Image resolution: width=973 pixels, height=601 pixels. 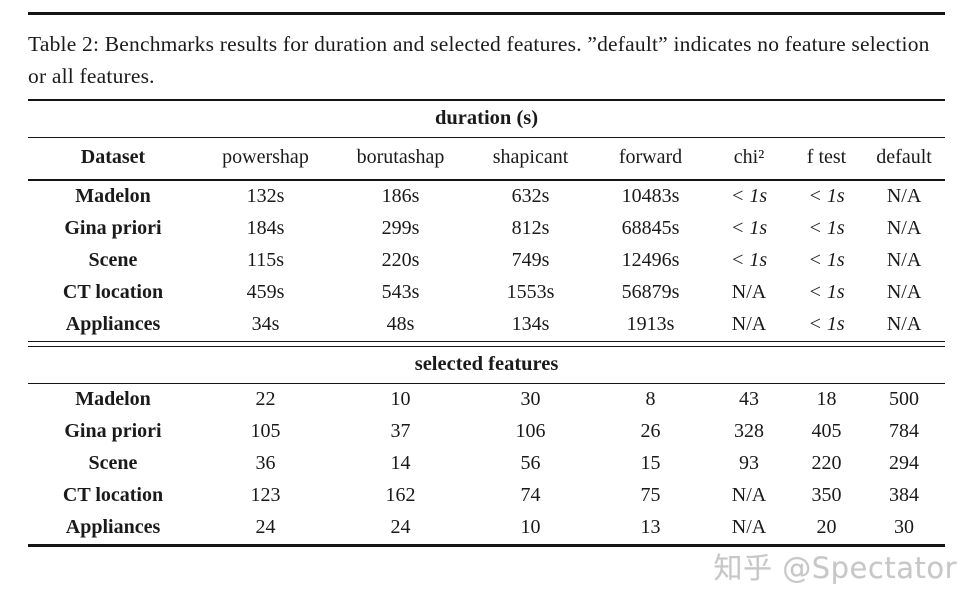 I want to click on table-row: CT location 459s 543s 1553s 56879s N/A < 1s N/A, so click(x=486, y=293).